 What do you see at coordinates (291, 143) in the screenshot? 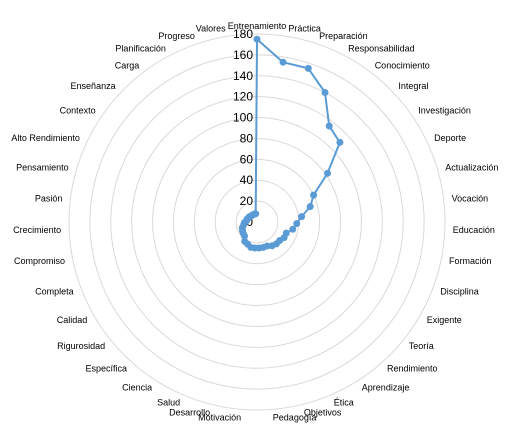
I see `data-series` at bounding box center [291, 143].